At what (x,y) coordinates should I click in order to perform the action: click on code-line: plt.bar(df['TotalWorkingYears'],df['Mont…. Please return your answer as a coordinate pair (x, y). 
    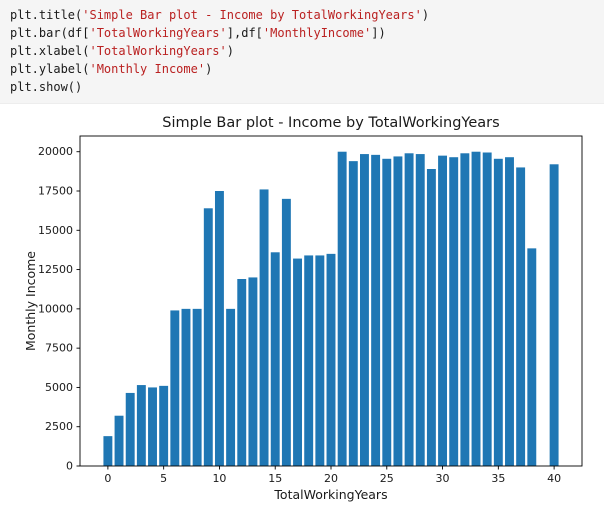
    Looking at the image, I should click on (302, 33).